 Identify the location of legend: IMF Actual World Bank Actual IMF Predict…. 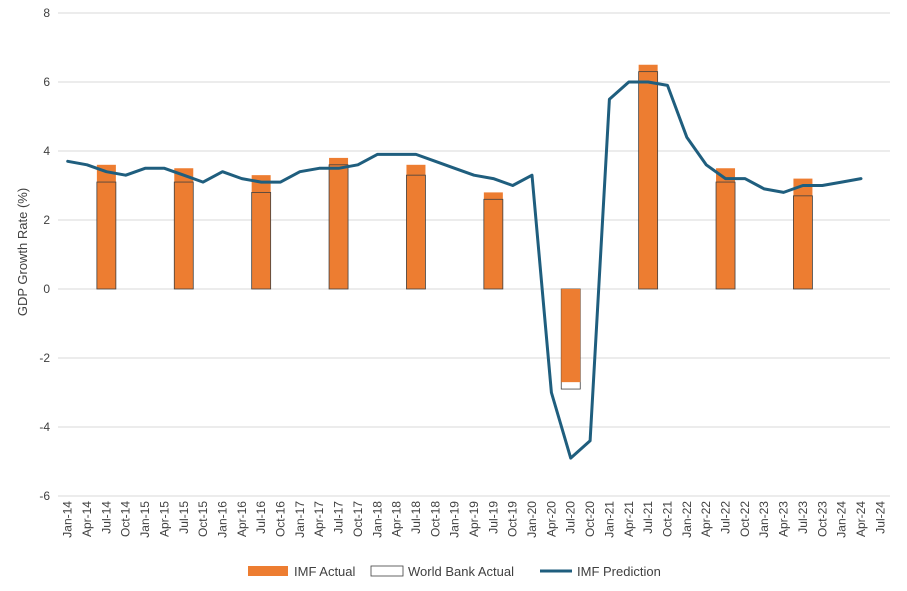
(454, 571).